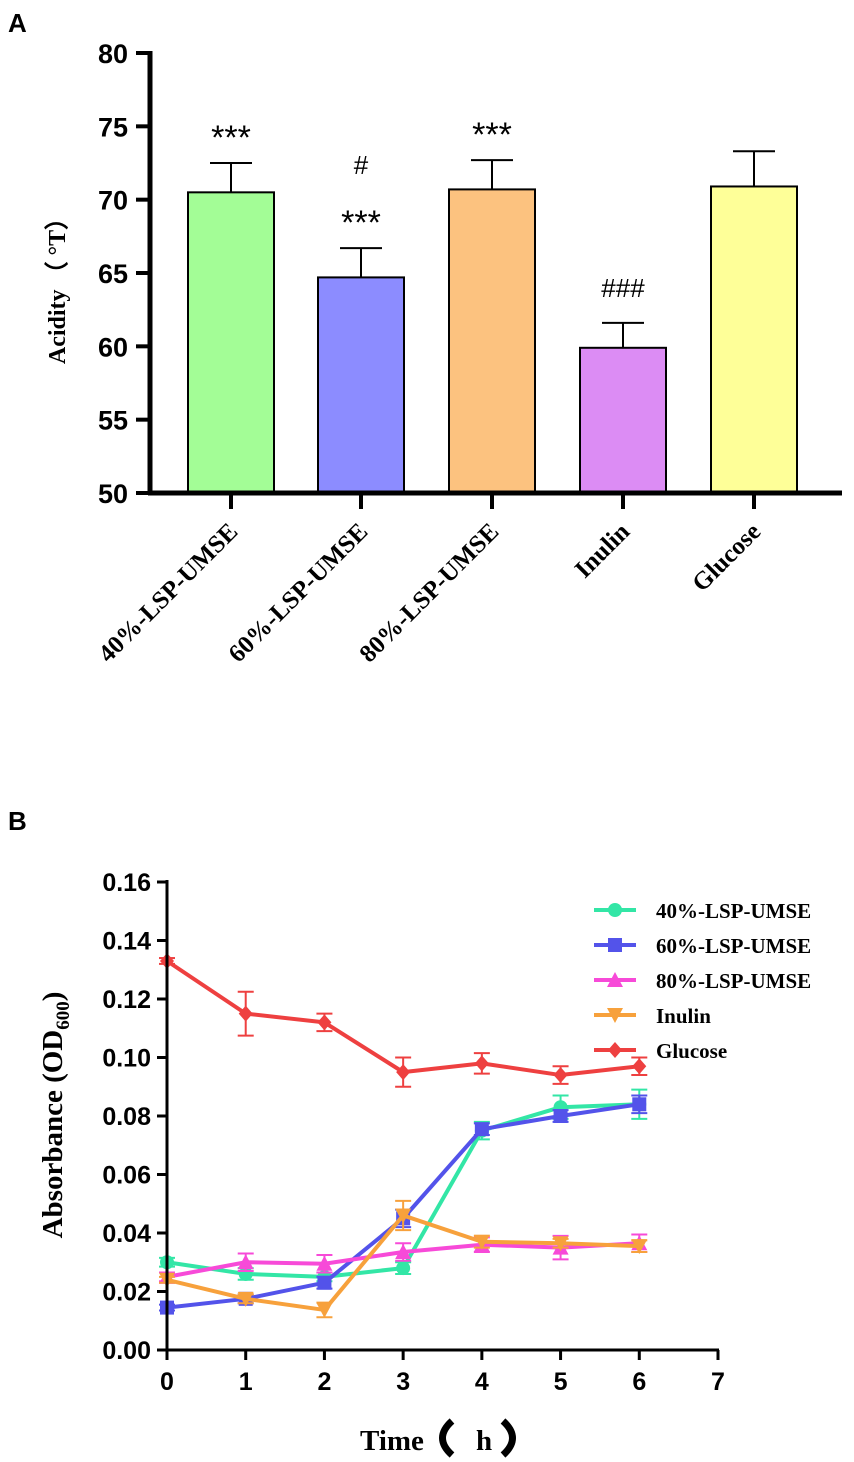  What do you see at coordinates (561, 1382) in the screenshot?
I see `b-xtick-label: 5` at bounding box center [561, 1382].